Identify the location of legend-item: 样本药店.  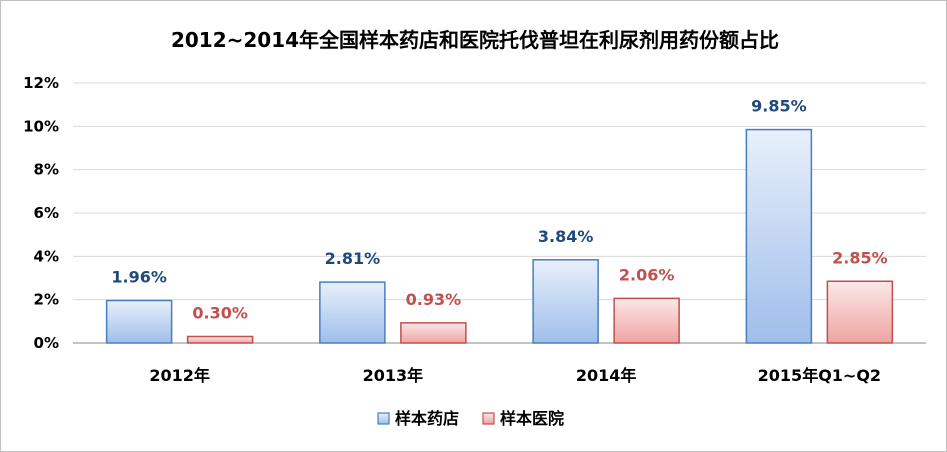
(418, 418).